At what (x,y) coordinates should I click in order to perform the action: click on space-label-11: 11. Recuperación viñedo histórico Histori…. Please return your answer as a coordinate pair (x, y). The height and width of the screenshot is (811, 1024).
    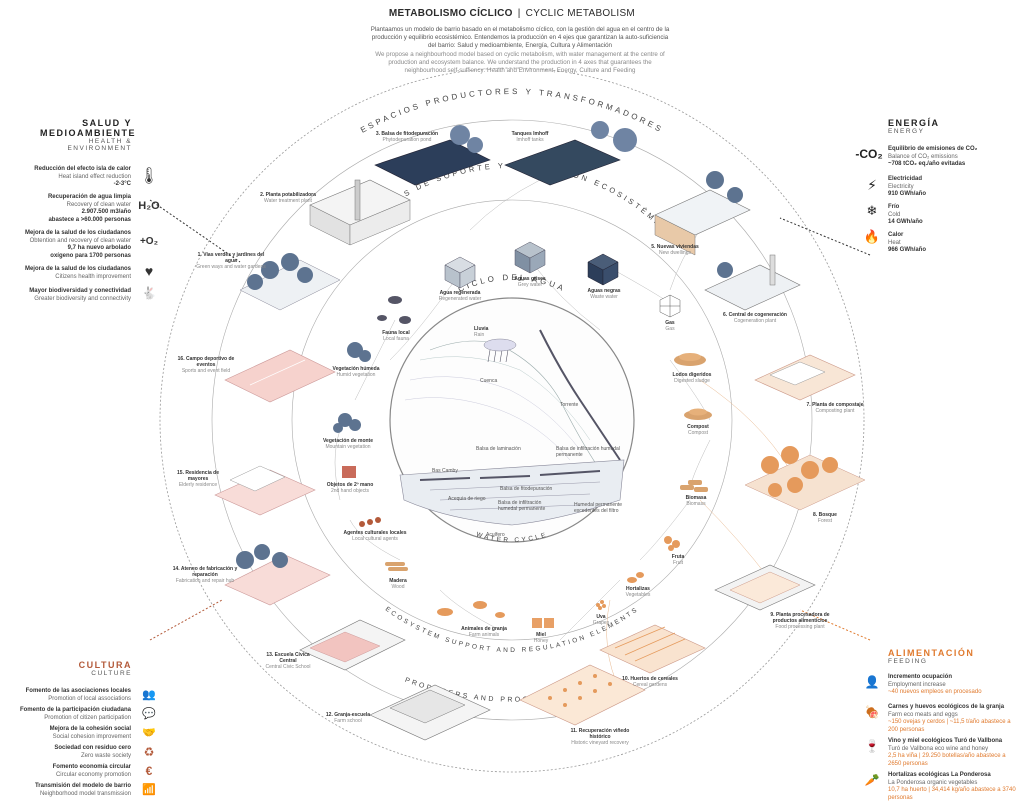
    Looking at the image, I should click on (600, 737).